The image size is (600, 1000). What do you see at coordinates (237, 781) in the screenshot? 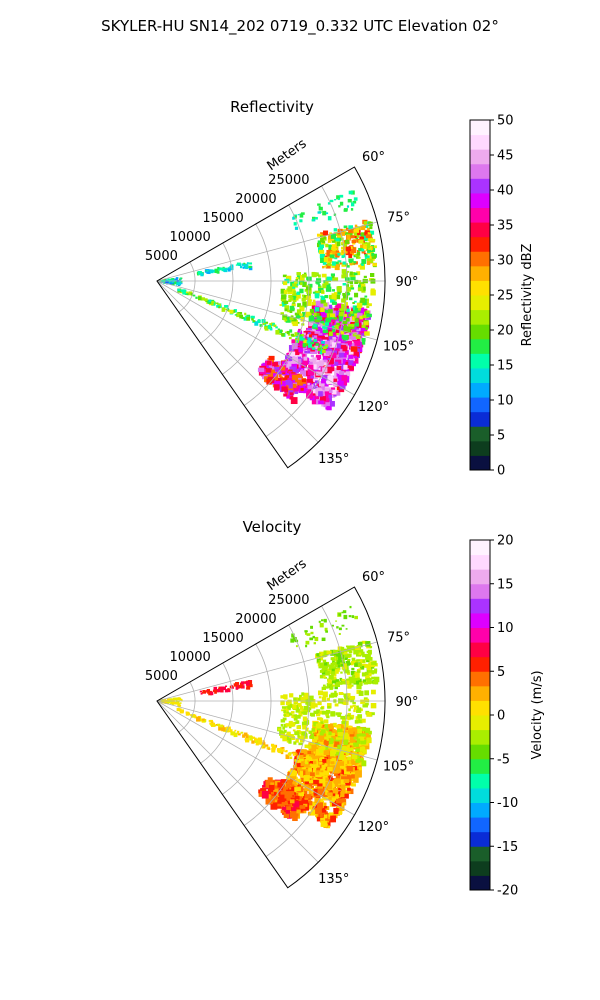
I see `azimuth-gridline` at bounding box center [237, 781].